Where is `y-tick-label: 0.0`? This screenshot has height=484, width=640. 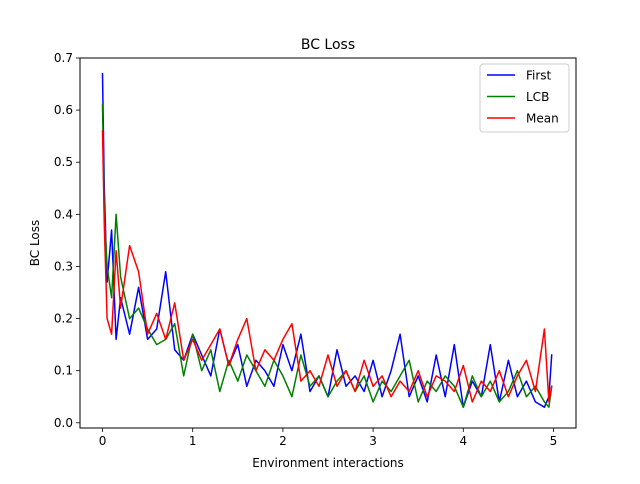 y-tick-label: 0.0 is located at coordinates (63, 423).